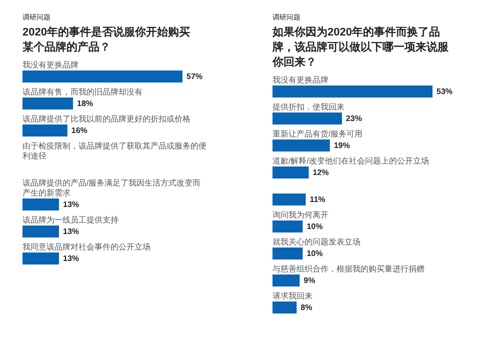  Describe the element at coordinates (361, 47) in the screenshot. I see `chart-title: 如果你因为2020年的事件而换了品牌，该品牌可以做以下哪一项来说服你回来？` at that location.